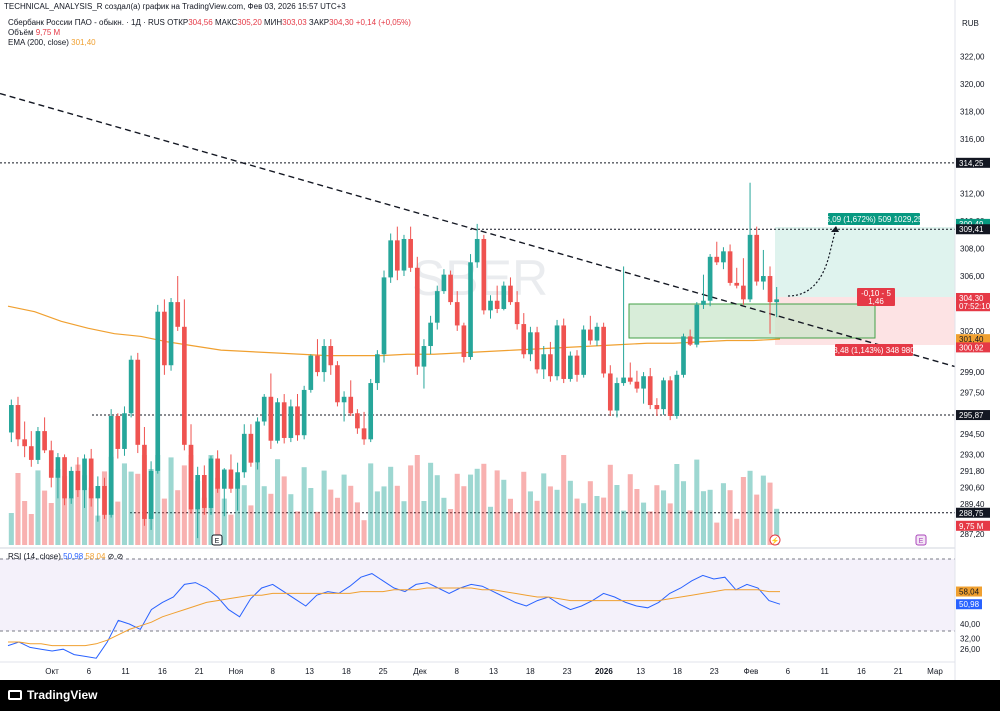 This screenshot has height=711, width=1000. What do you see at coordinates (273, 22) in the screenshot?
I see `legend-low-label: МИН` at bounding box center [273, 22].